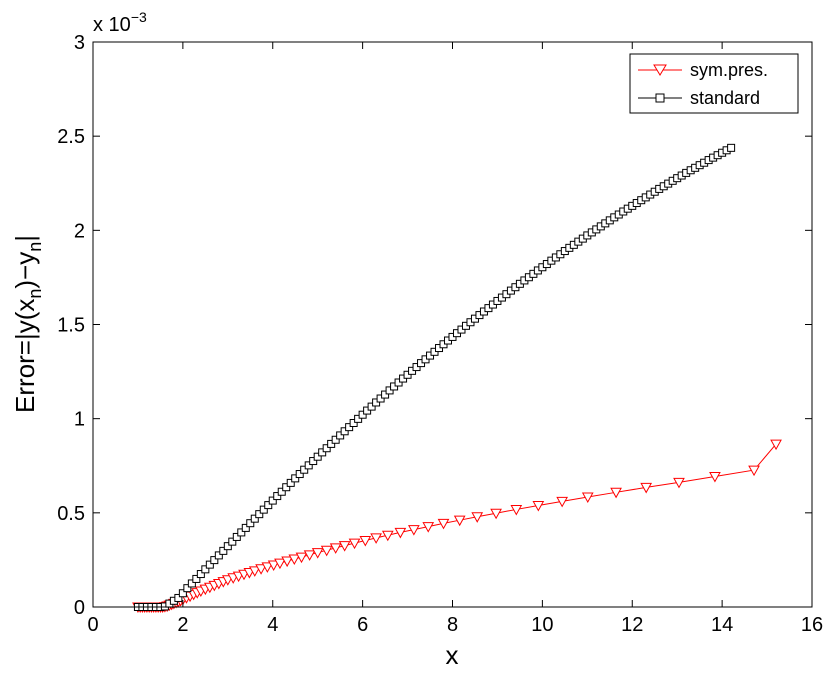 This screenshot has height=673, width=830. What do you see at coordinates (729, 70) in the screenshot?
I see `legend-label-sym-pres: sym.pres.` at bounding box center [729, 70].